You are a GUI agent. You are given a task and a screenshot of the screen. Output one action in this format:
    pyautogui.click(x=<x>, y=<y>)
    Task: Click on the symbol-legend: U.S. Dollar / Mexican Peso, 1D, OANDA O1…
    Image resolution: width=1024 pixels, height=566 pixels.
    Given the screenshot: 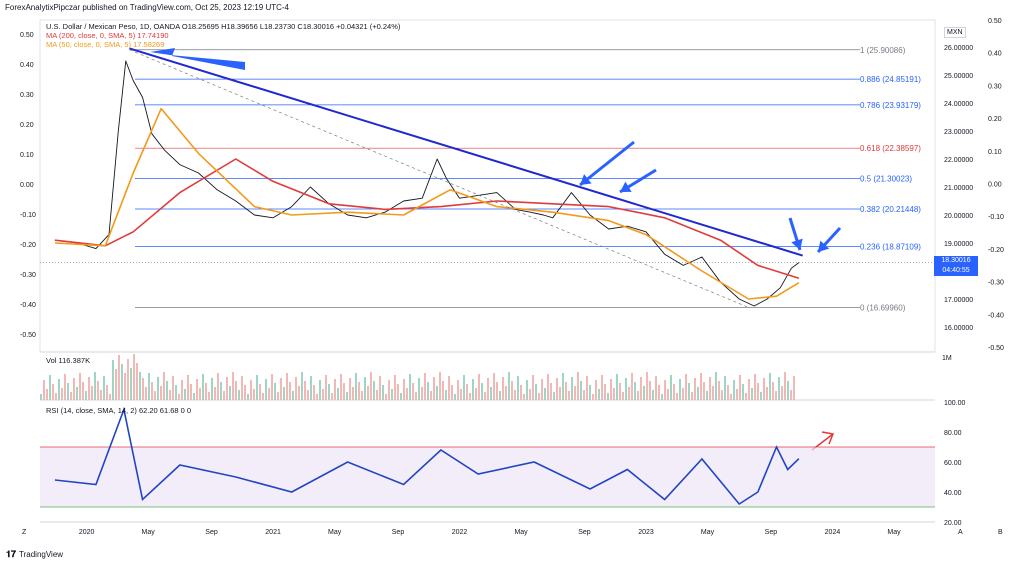 What is the action you would take?
    pyautogui.click(x=223, y=26)
    